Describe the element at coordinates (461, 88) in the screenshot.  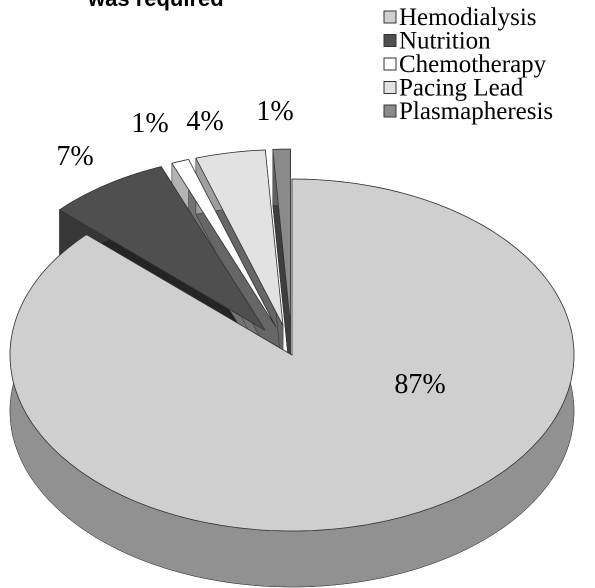
I see `legend-label: Pacing Lead` at that location.